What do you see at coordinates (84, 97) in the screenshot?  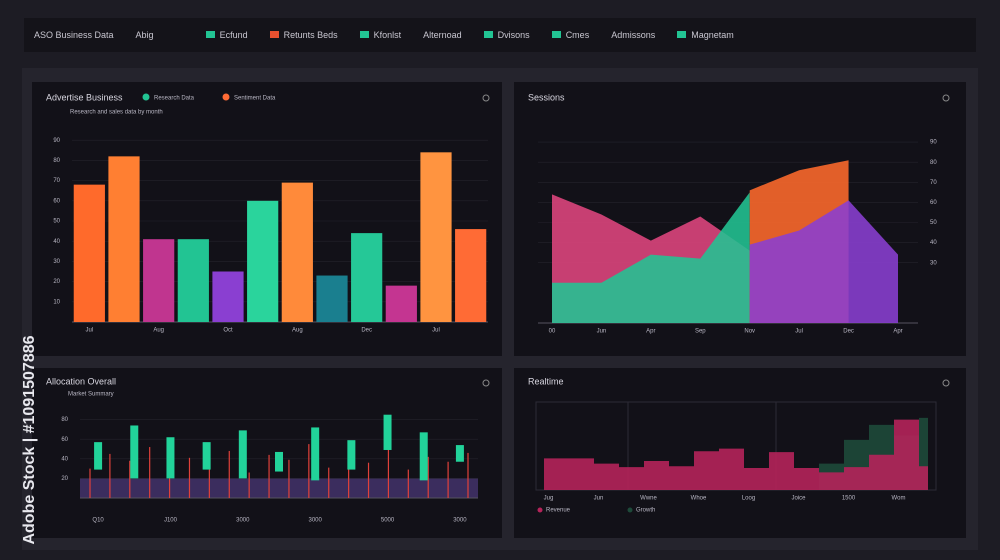 I see `chart-title: Advertise Business` at bounding box center [84, 97].